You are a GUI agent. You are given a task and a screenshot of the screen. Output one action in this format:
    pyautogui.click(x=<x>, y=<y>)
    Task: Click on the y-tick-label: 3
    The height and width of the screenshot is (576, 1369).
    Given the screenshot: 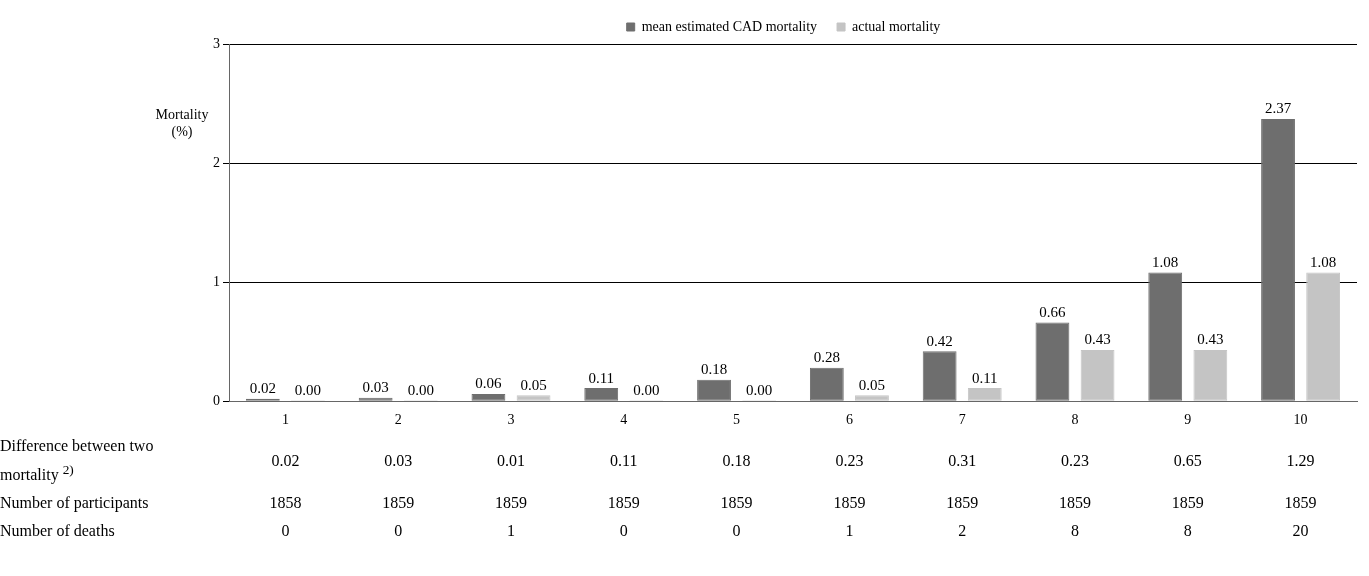 What is the action you would take?
    pyautogui.click(x=216, y=43)
    